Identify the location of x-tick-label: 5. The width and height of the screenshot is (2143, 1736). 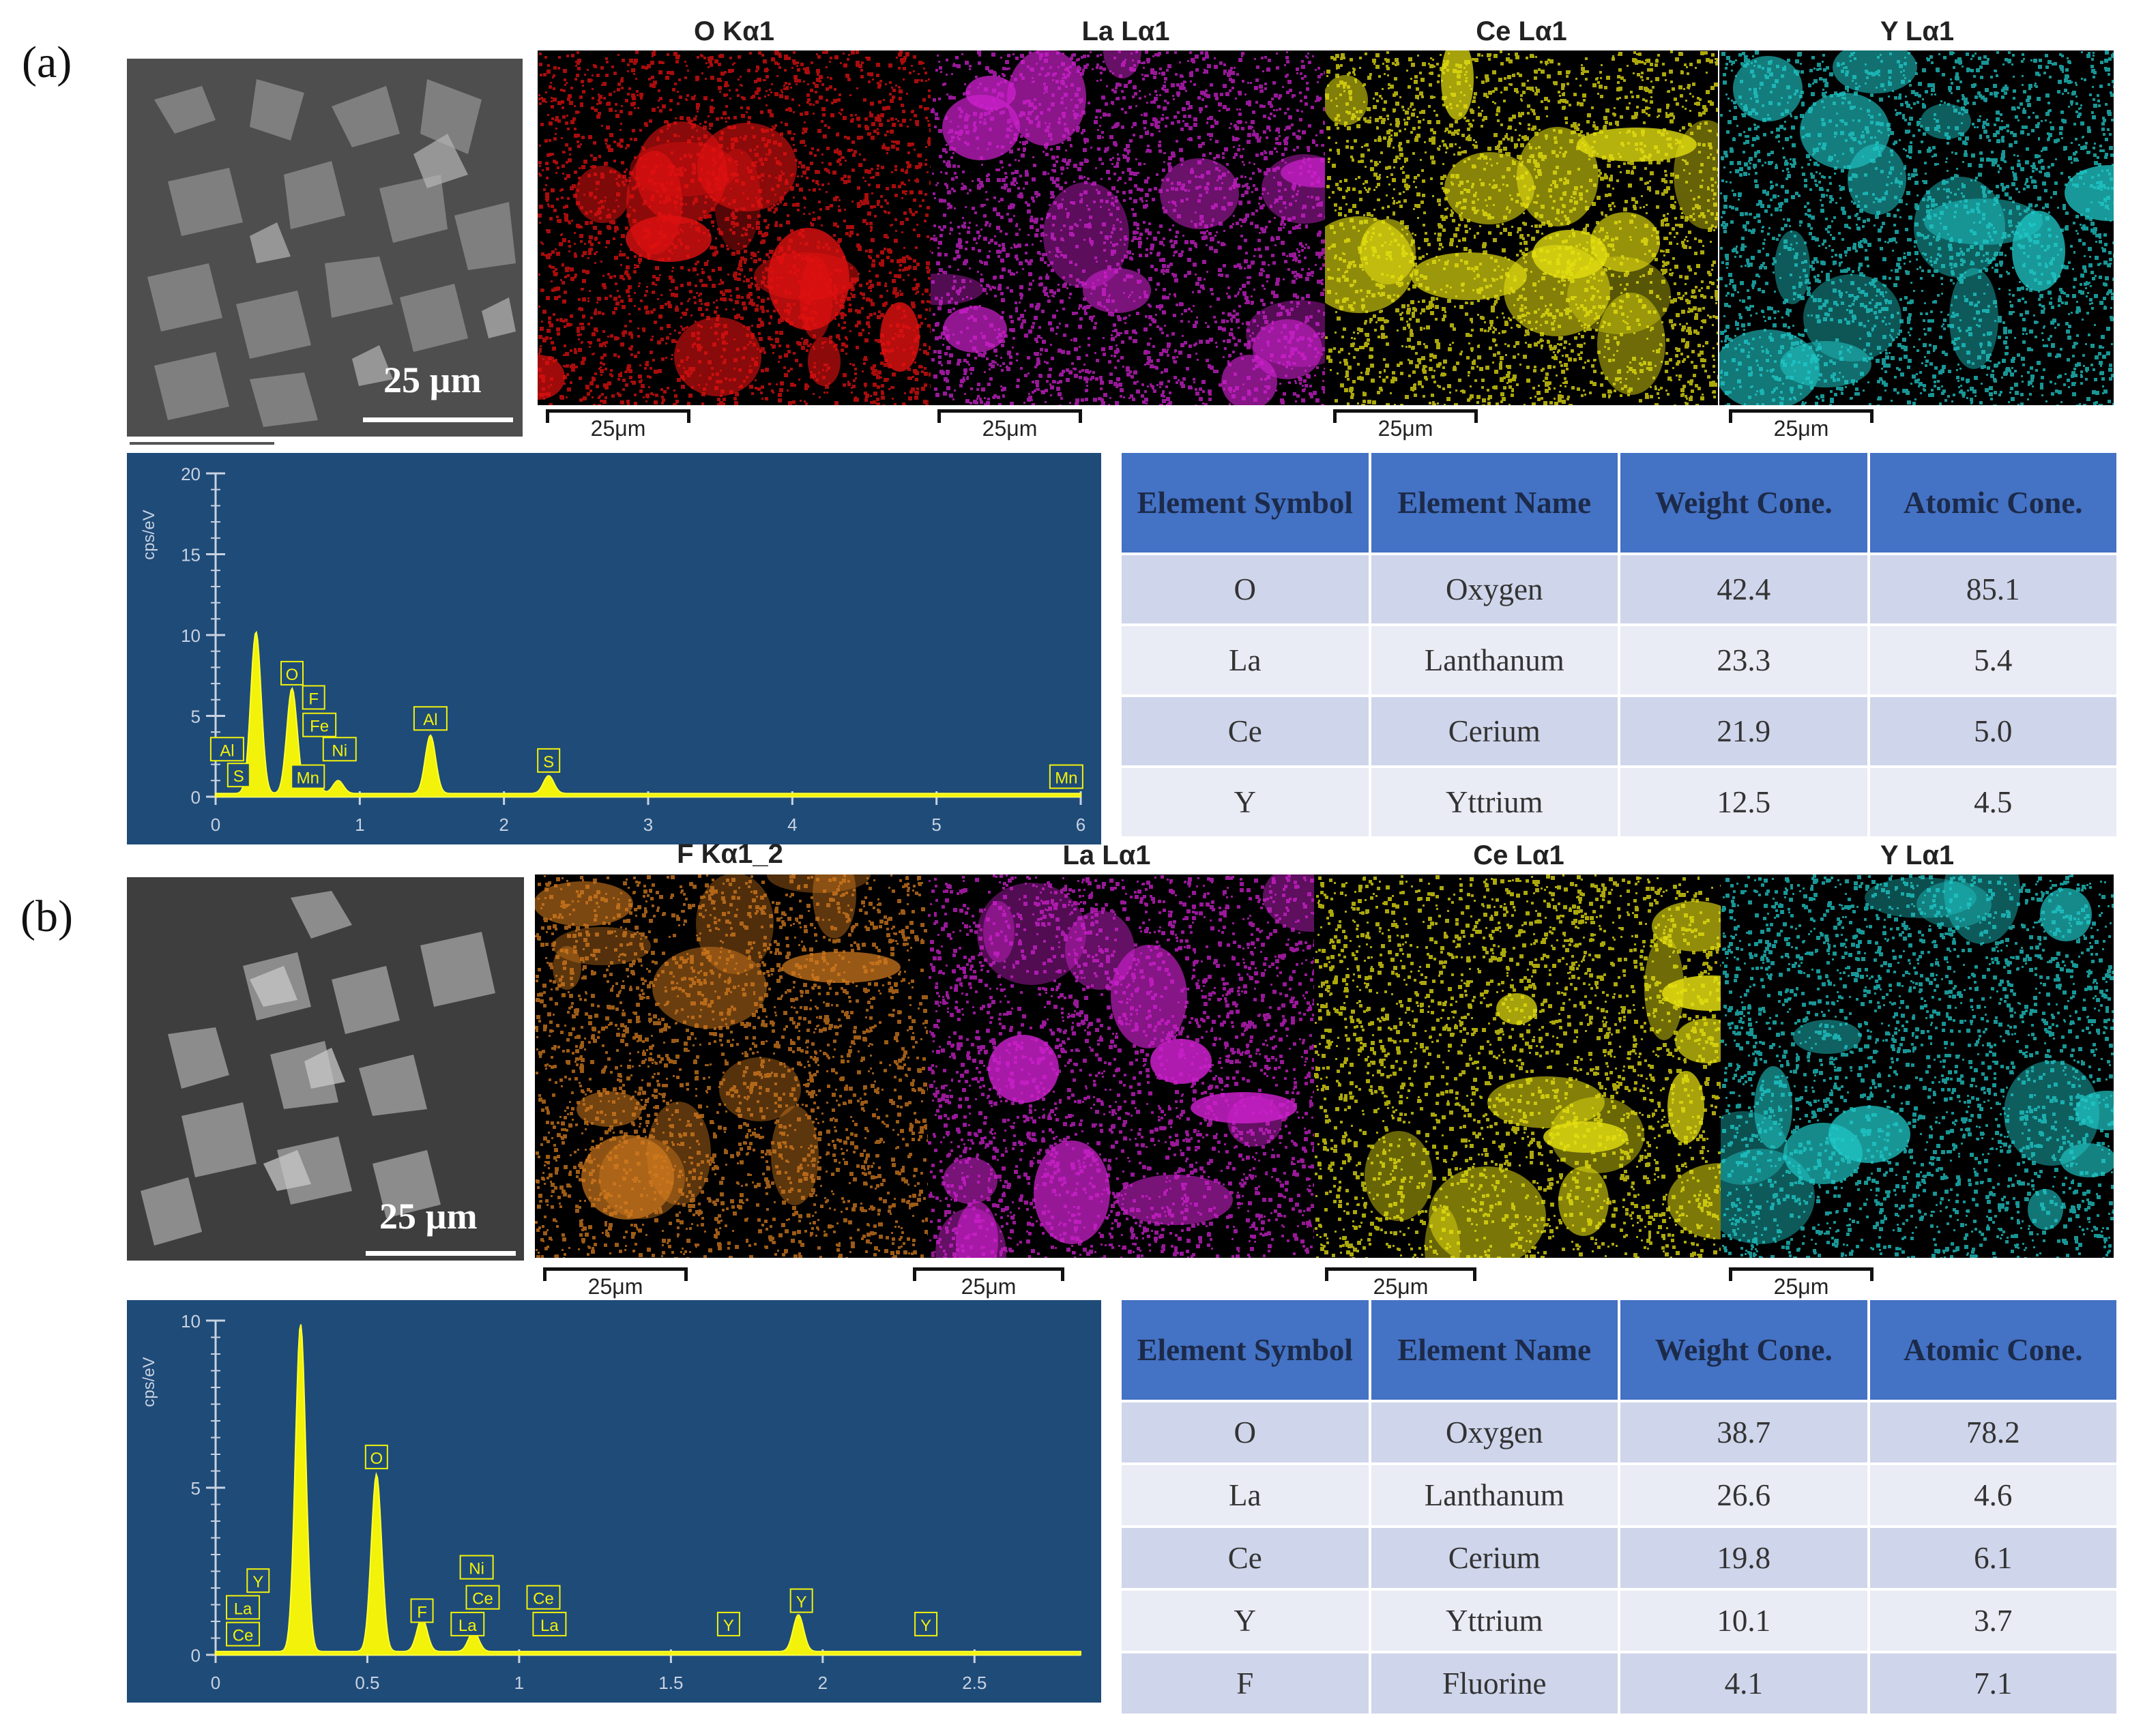
(936, 825).